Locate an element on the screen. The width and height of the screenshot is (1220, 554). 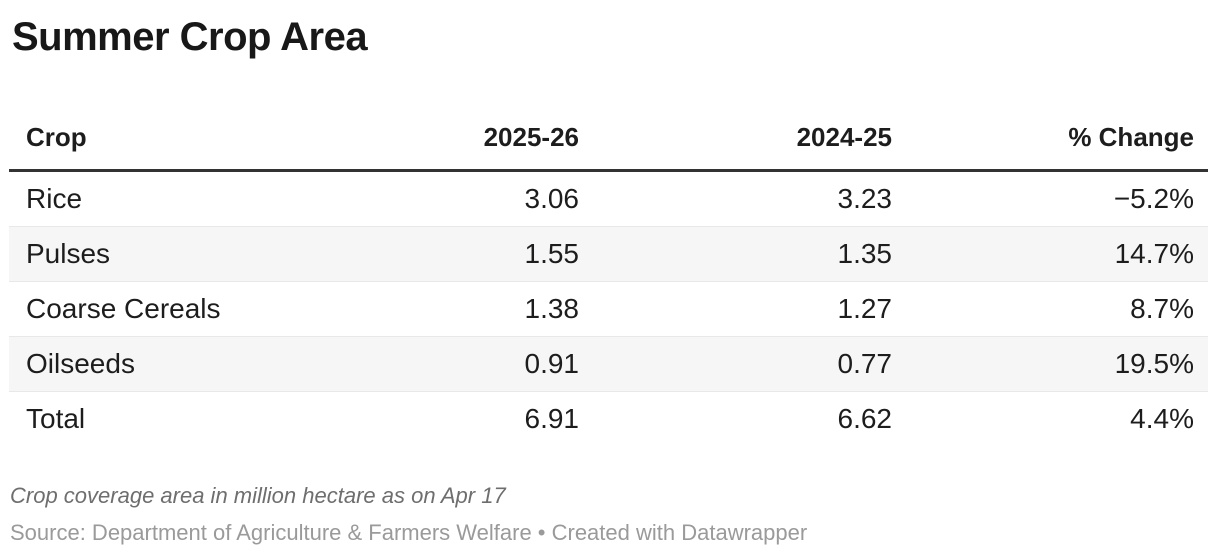
table-row-coarse-cereals: Coarse Cereals 1.38 1.27 8.7% is located at coordinates (608, 309).